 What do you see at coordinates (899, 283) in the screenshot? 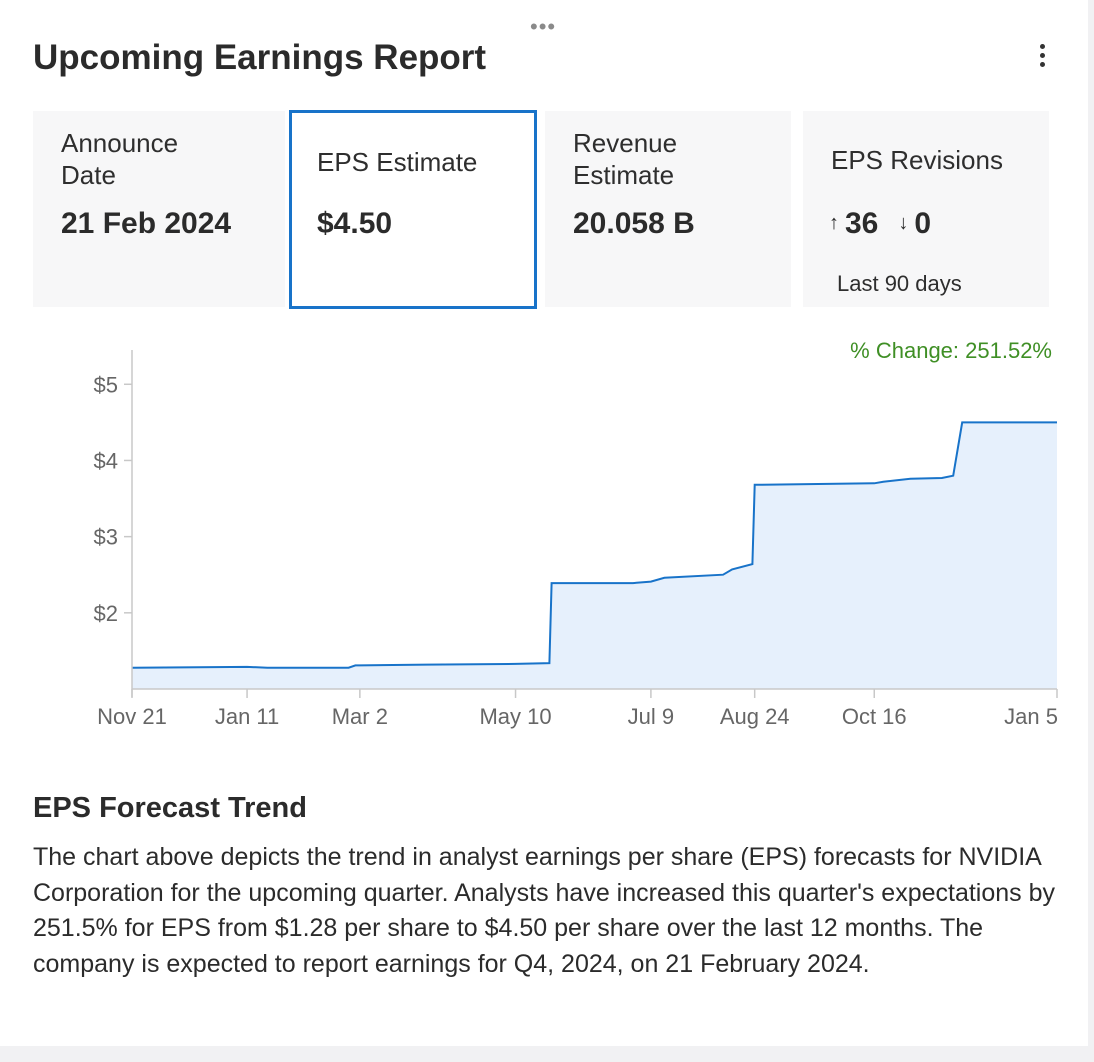
I see `revisions-period: Last 90 days` at bounding box center [899, 283].